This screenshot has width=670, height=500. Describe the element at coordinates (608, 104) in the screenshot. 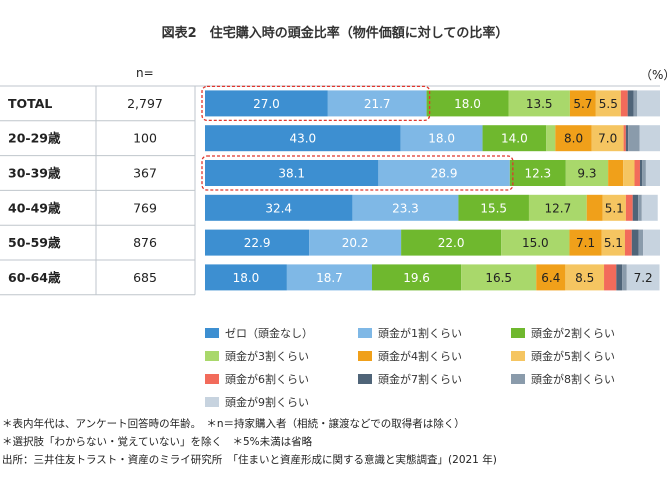

I see `data-label: 5.5` at that location.